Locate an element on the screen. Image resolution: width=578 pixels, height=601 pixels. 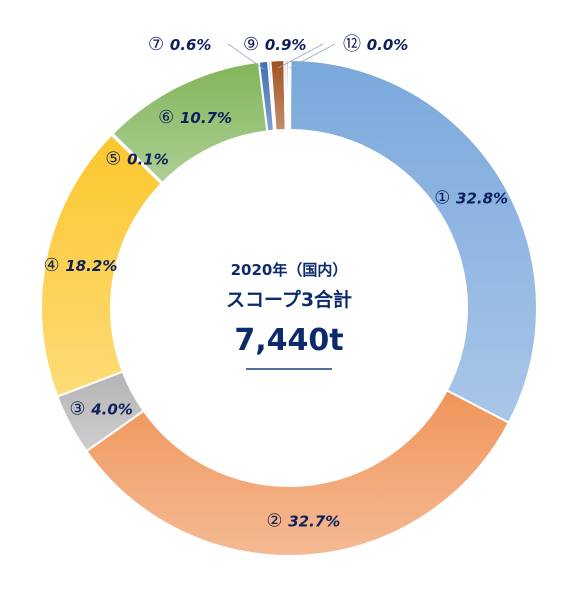
slice-value-4: 18.2% is located at coordinates (91, 266).